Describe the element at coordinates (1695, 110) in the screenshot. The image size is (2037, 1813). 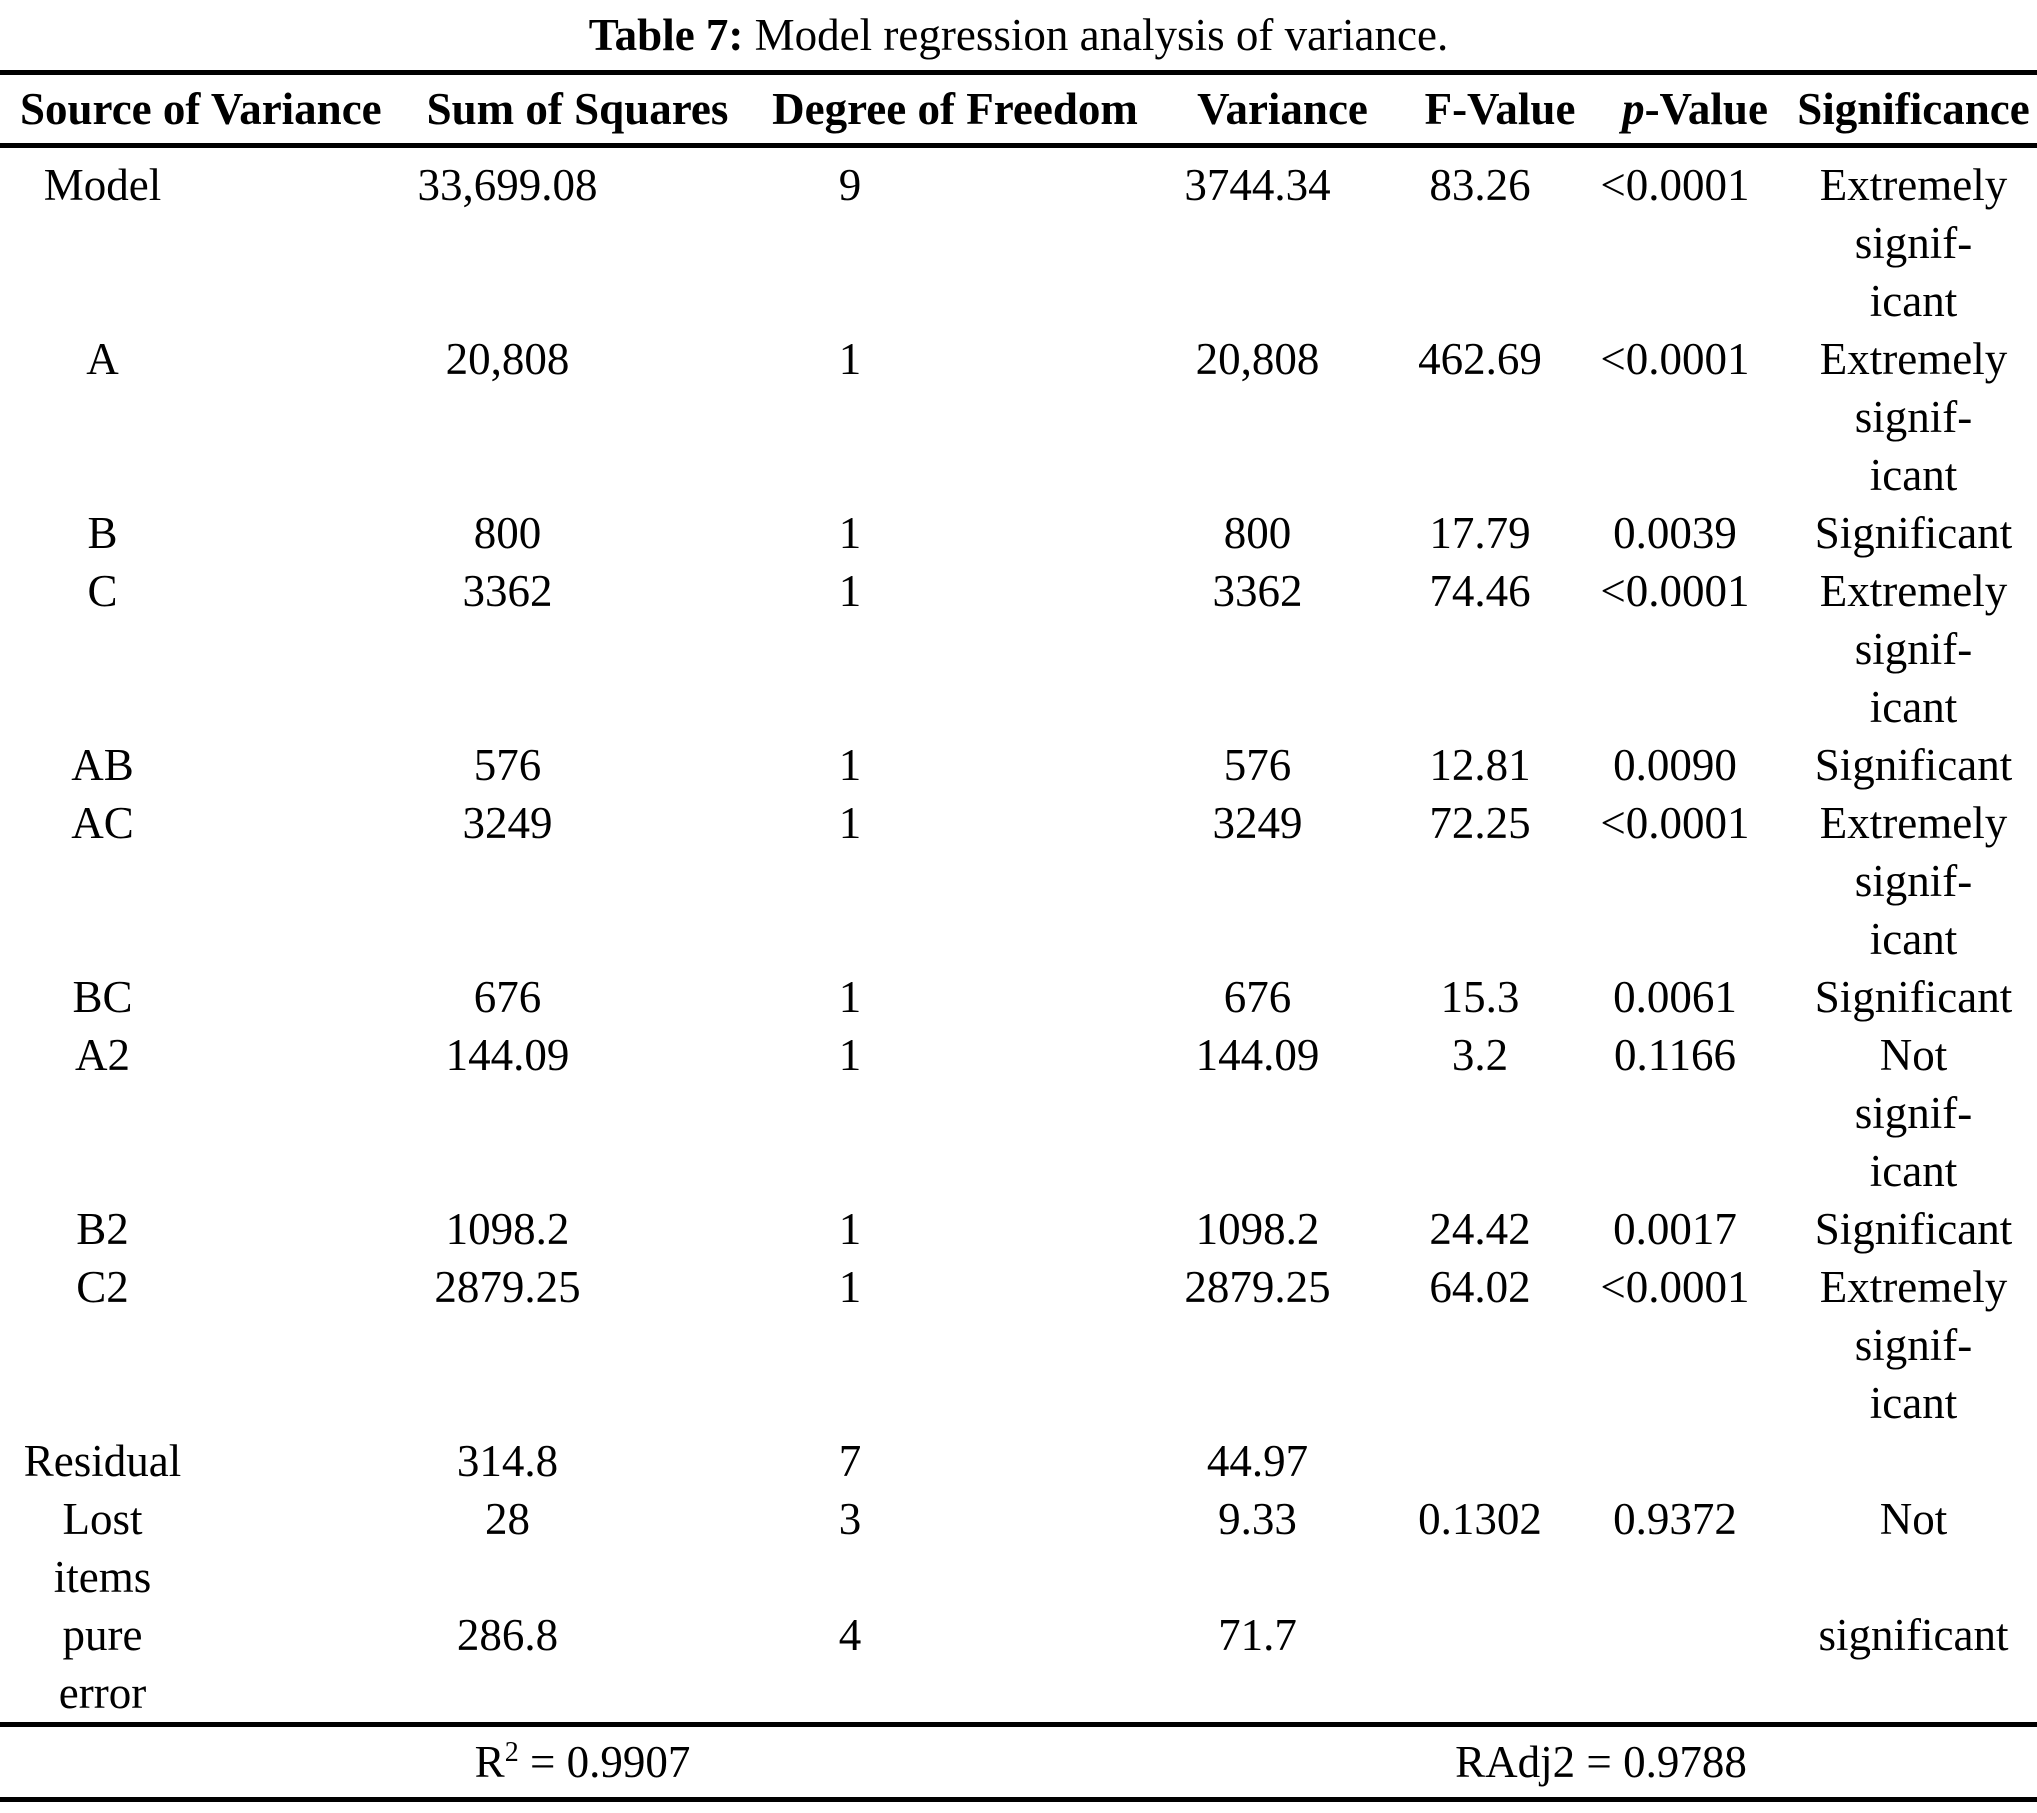
I see `header-p-value: p-Value` at that location.